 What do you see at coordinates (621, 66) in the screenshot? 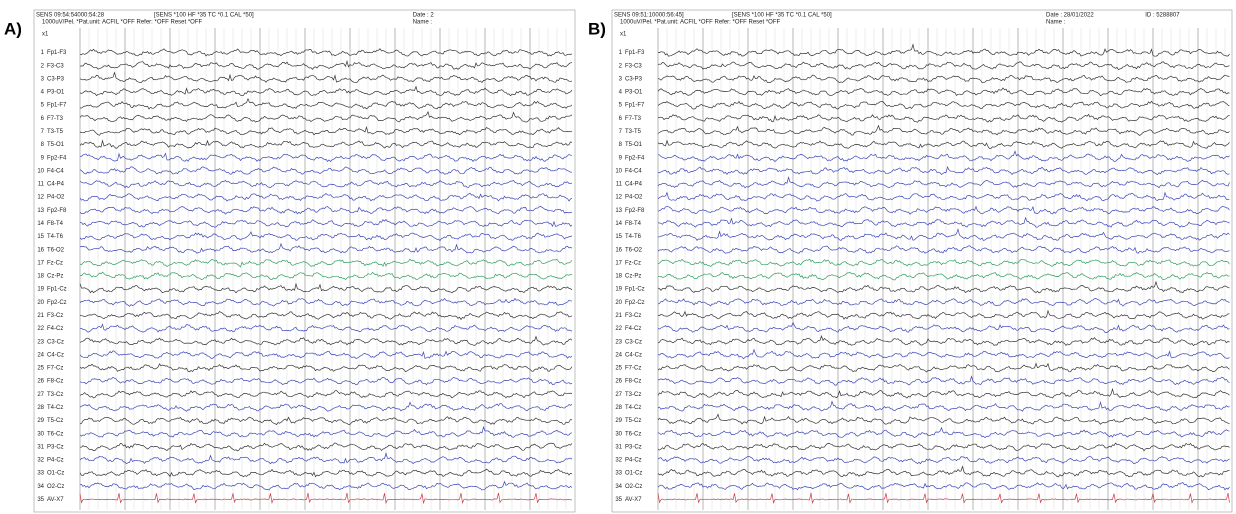
I see `channel-number: 2` at bounding box center [621, 66].